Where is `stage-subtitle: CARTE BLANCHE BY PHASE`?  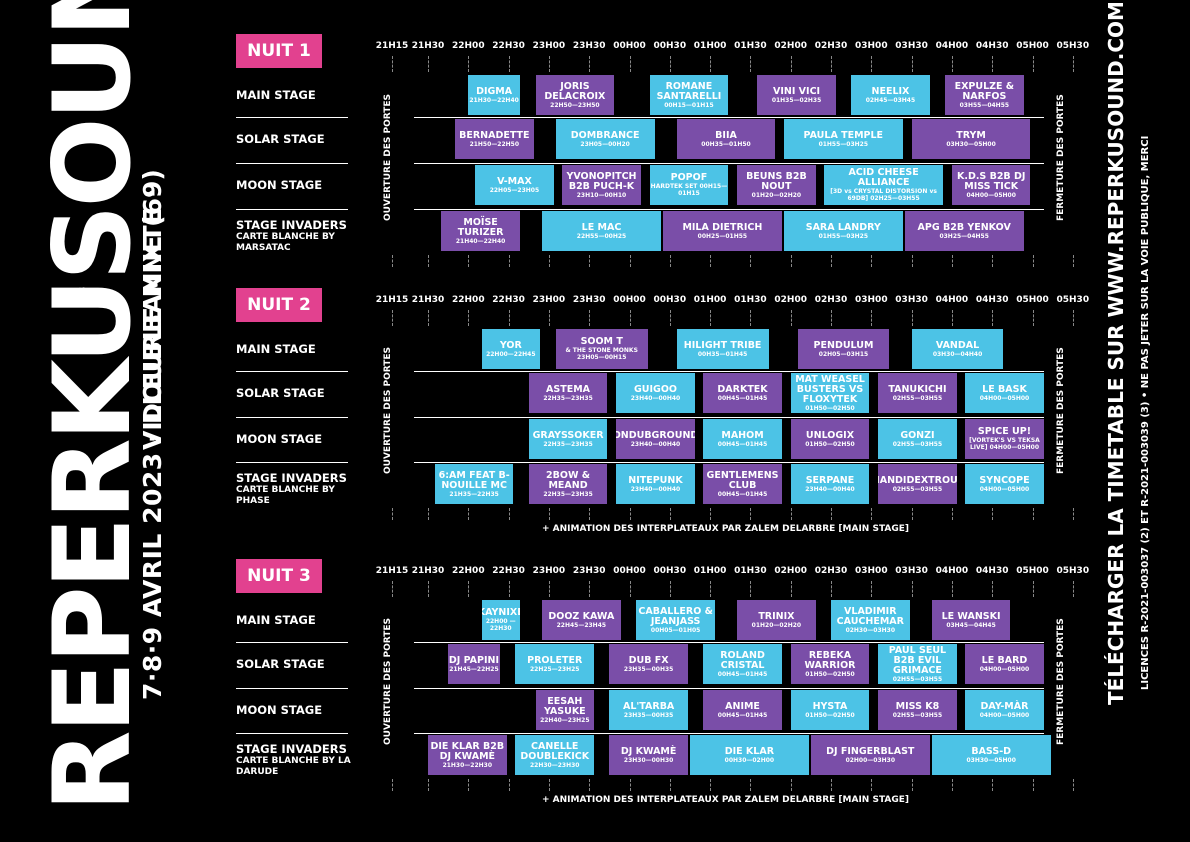 stage-subtitle: CARTE BLANCHE BY PHASE is located at coordinates (285, 495).